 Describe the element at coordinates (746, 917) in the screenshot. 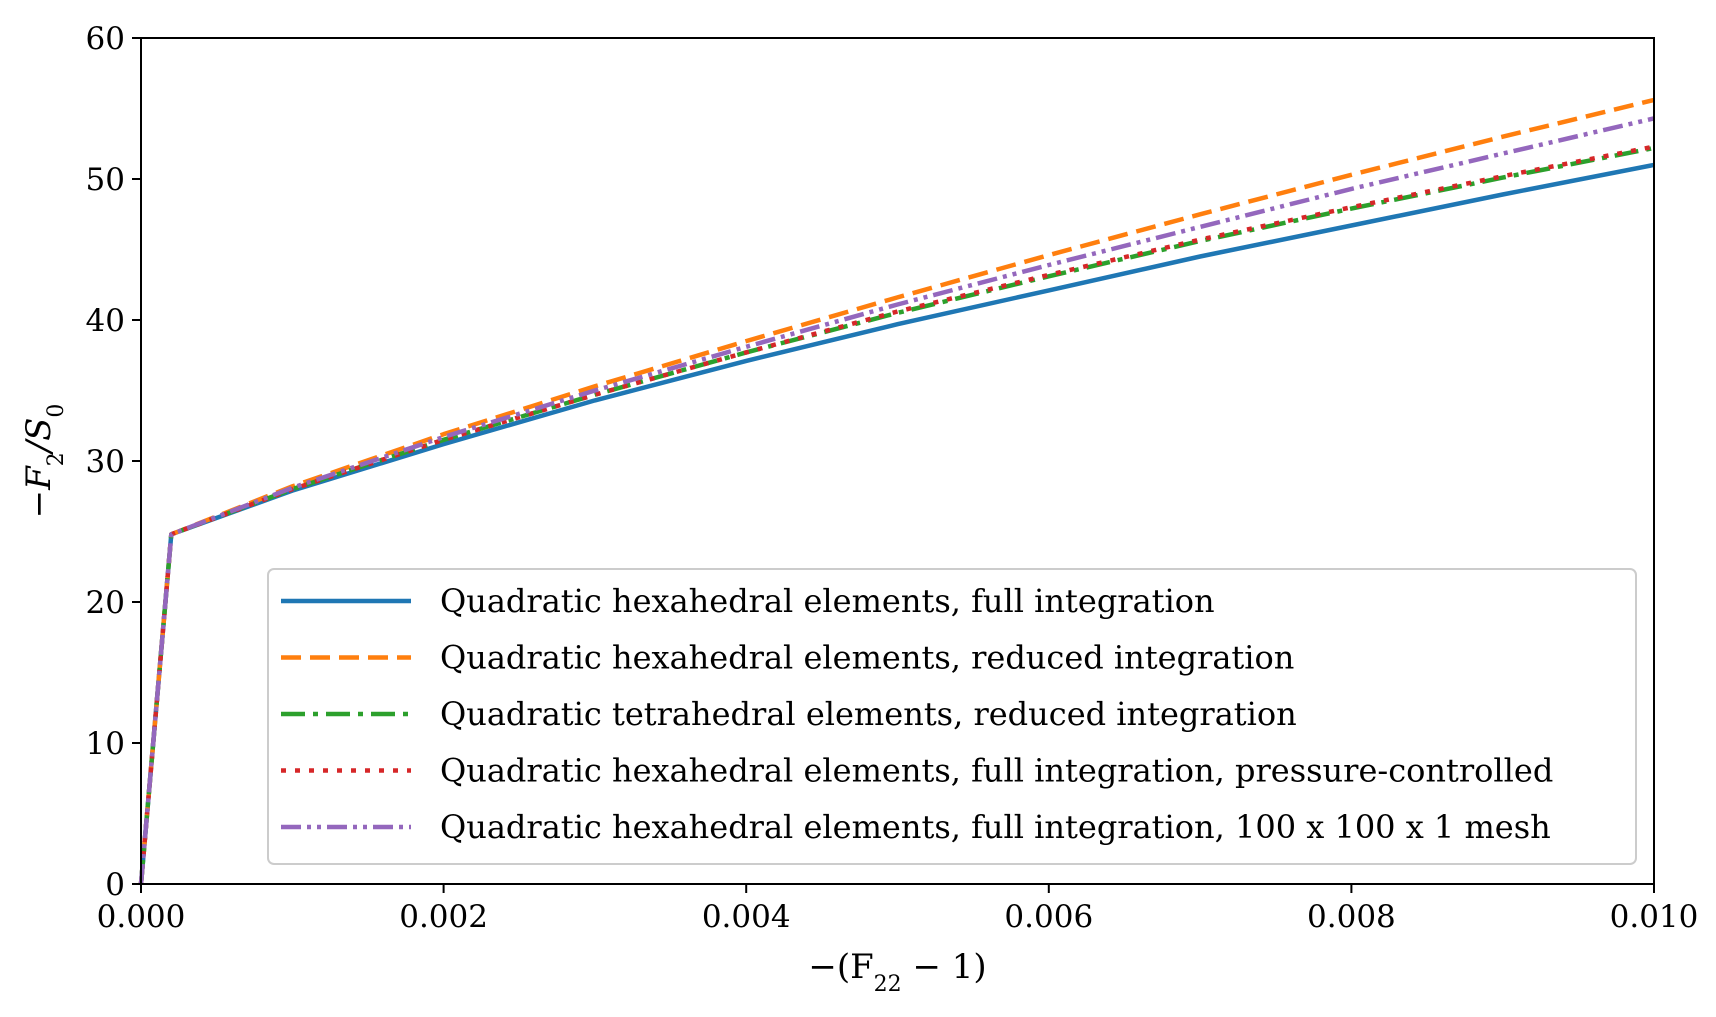

I see `x-tick-label: 0.004` at that location.